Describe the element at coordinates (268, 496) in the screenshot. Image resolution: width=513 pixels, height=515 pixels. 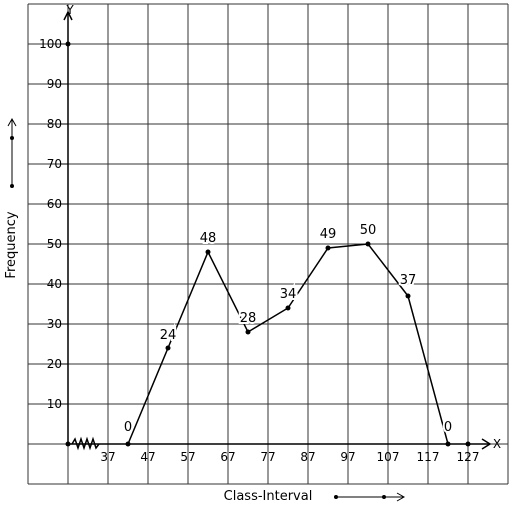
I see `x-axis-title: Class-Interval` at that location.